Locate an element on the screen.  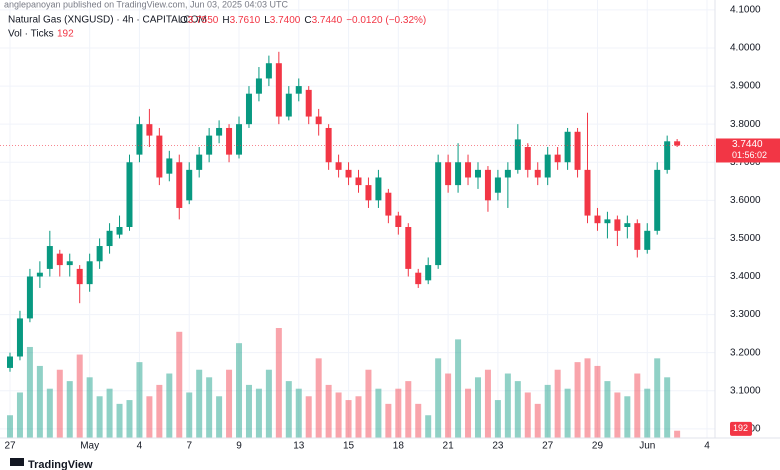
volume-badge-label: 192 is located at coordinates (740, 428).